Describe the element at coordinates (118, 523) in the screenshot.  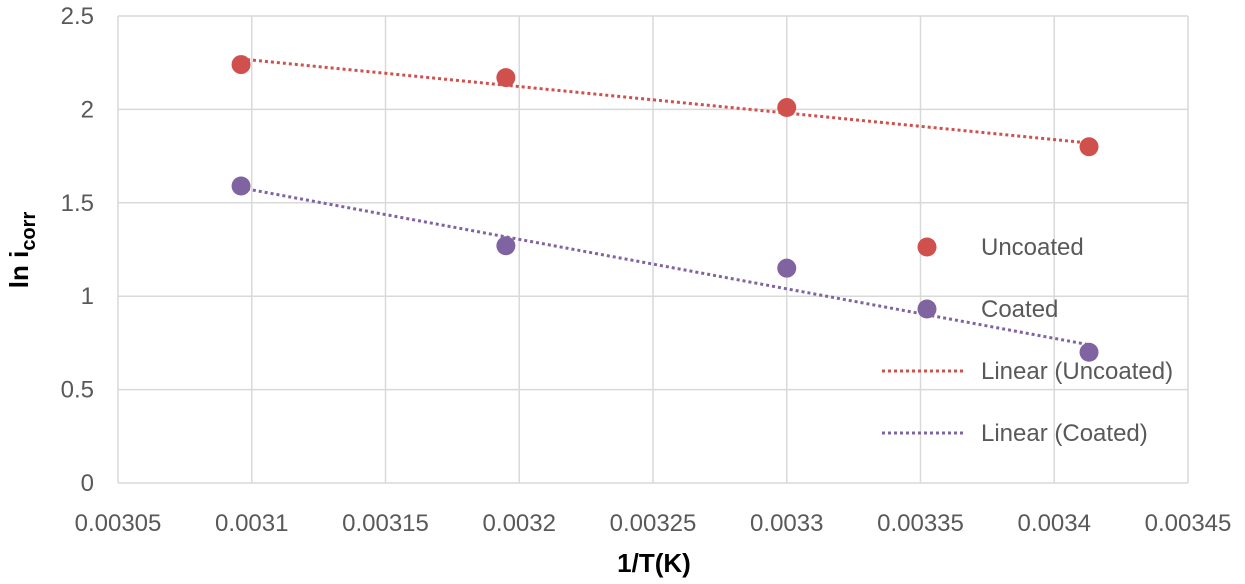
I see `x-tick-label: 0.00305` at that location.